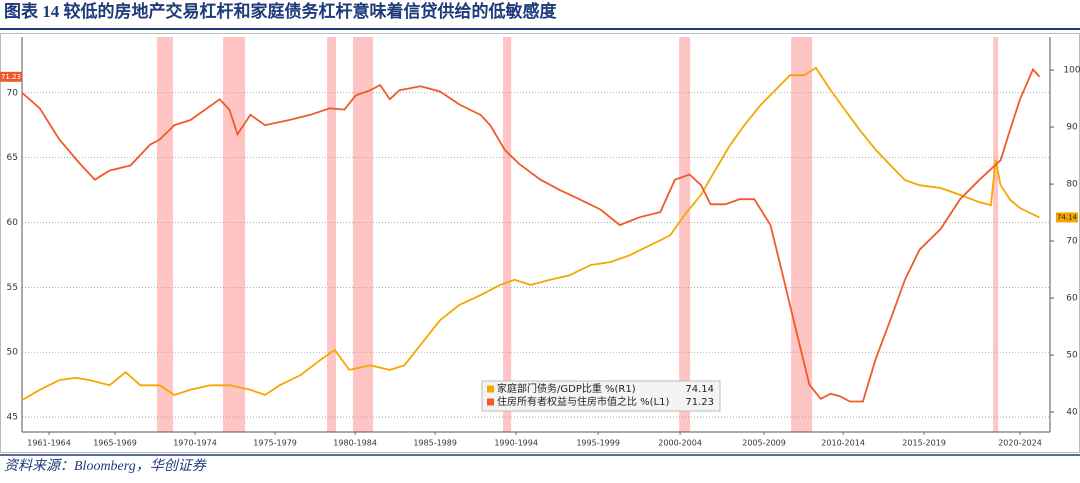 The height and width of the screenshot is (483, 1080). I want to click on y2-tick-label: 70, so click(1072, 242).